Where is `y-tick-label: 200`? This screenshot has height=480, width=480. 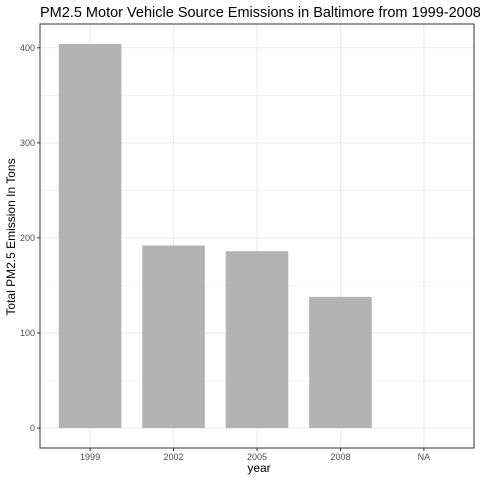
y-tick-label: 200 is located at coordinates (27, 238).